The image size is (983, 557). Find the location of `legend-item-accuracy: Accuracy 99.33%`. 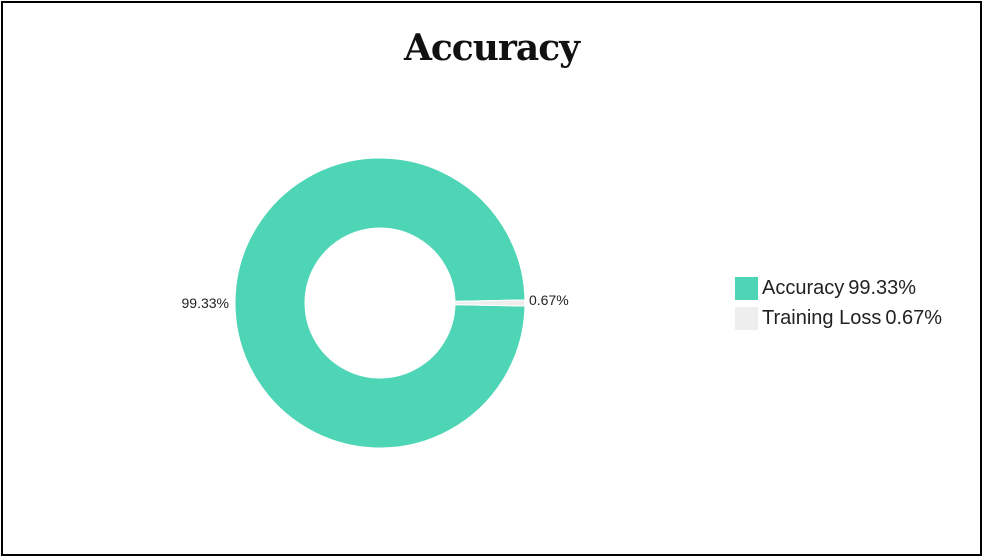

legend-item-accuracy: Accuracy 99.33% is located at coordinates (838, 288).